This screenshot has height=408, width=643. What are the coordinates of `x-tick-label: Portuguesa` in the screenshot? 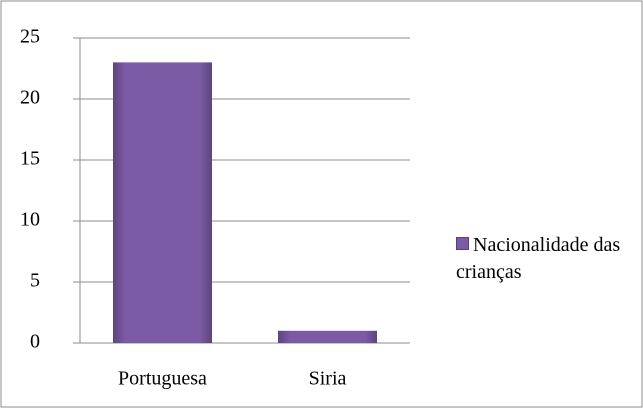 It's located at (162, 379).